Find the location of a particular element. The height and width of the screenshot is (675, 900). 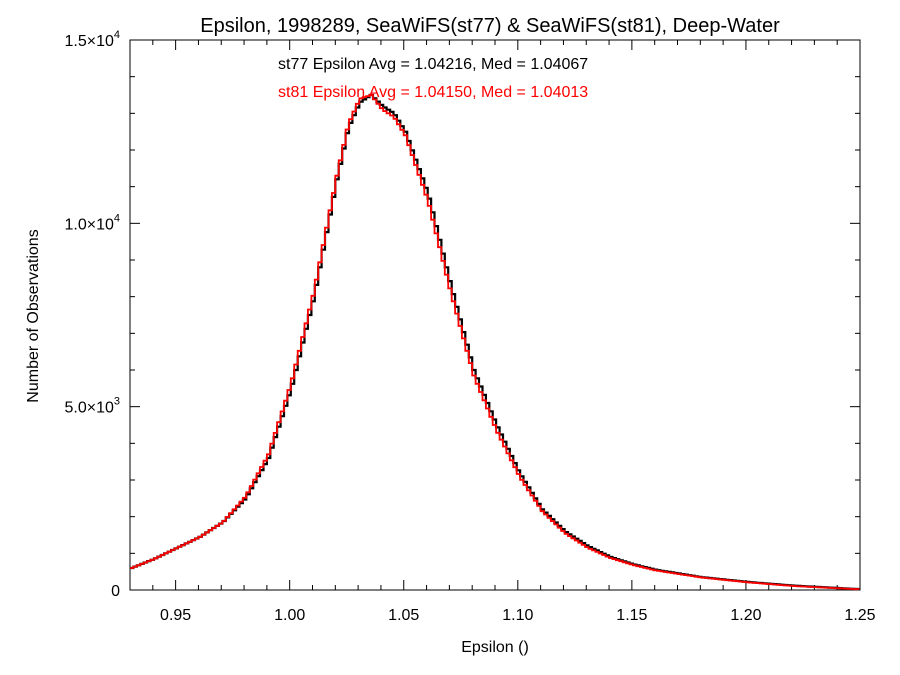

x-tick-label: 1.00 is located at coordinates (289, 615).